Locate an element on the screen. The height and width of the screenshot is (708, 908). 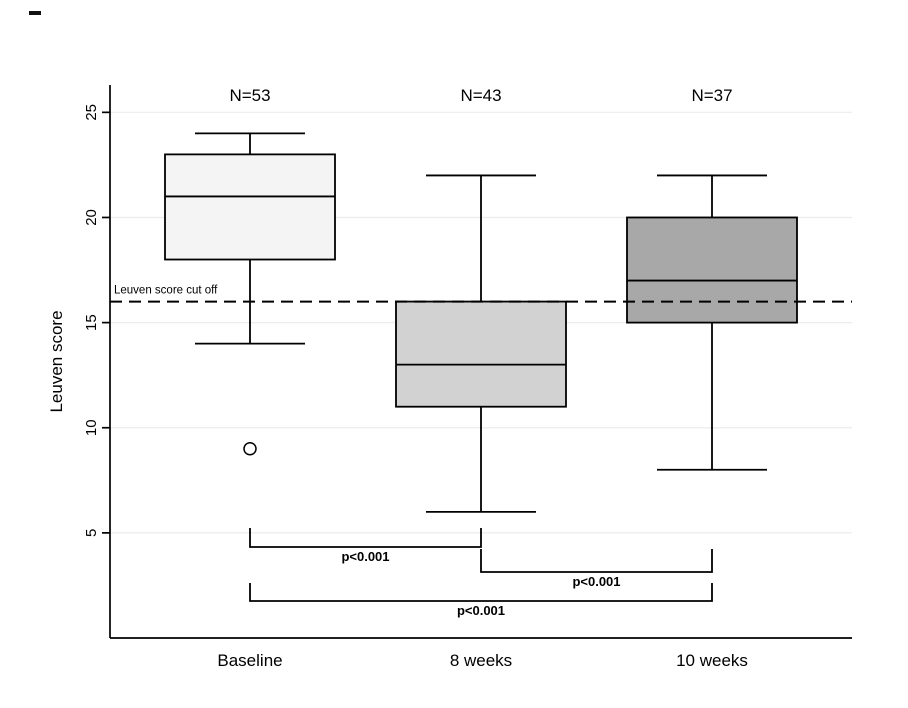
group-n-label: N=43 is located at coordinates (480, 95).